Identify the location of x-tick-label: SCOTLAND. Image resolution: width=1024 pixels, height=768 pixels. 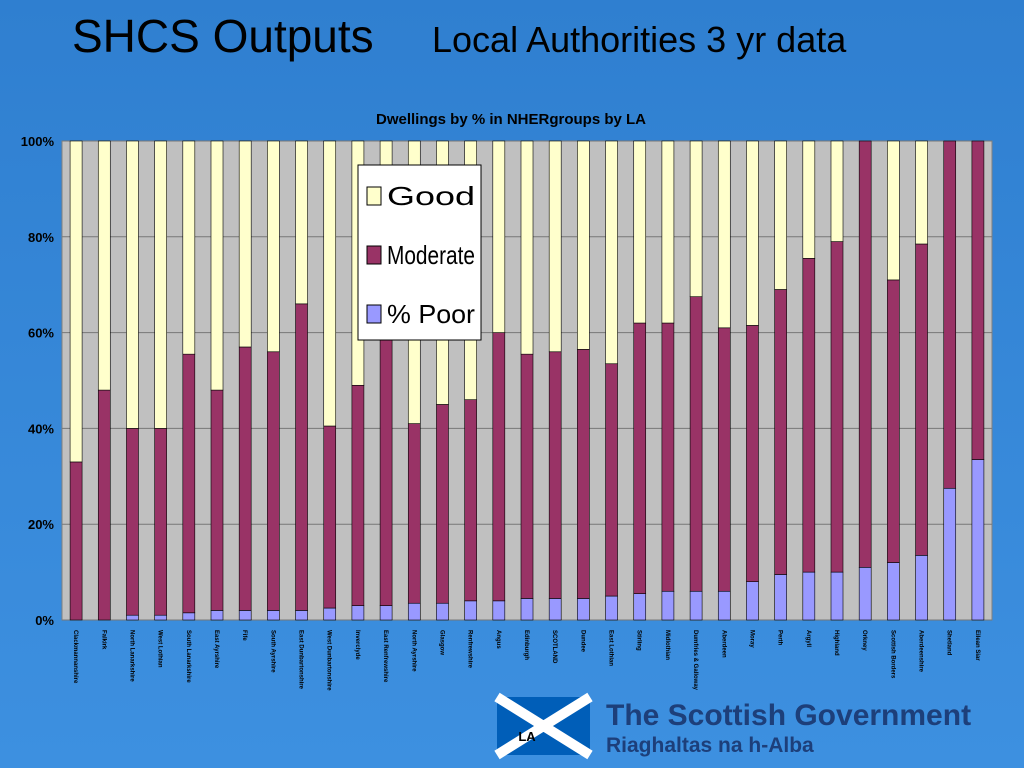
(554, 647).